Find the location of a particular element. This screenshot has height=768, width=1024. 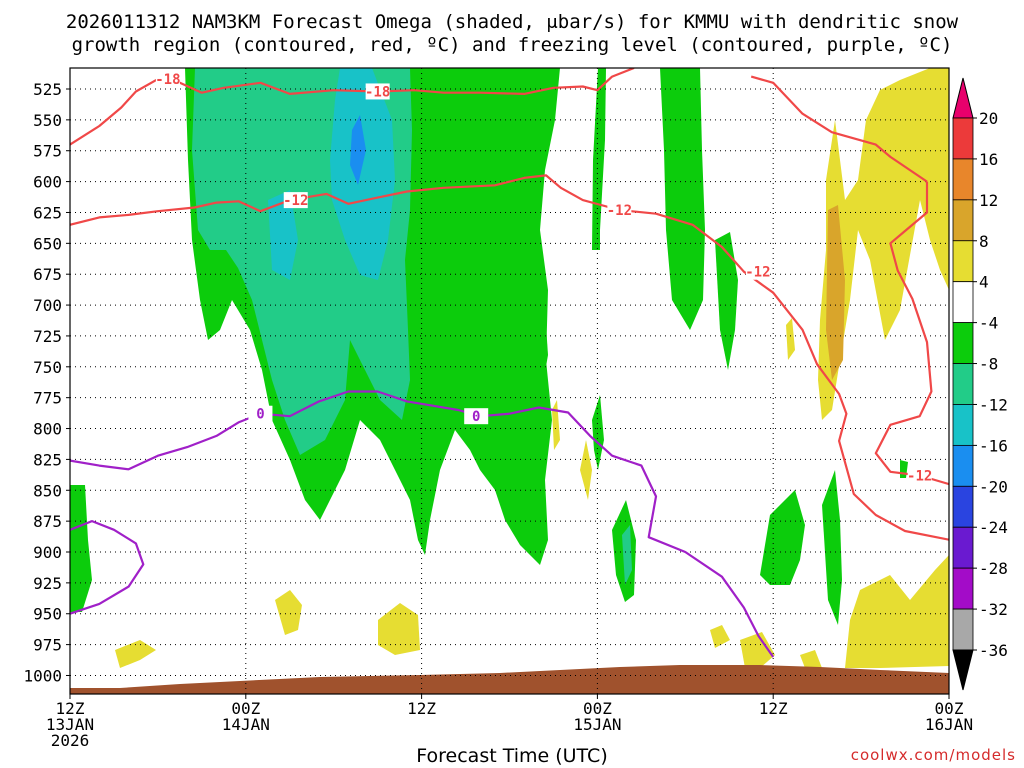

y-tick-label: 525 is located at coordinates (47, 89).